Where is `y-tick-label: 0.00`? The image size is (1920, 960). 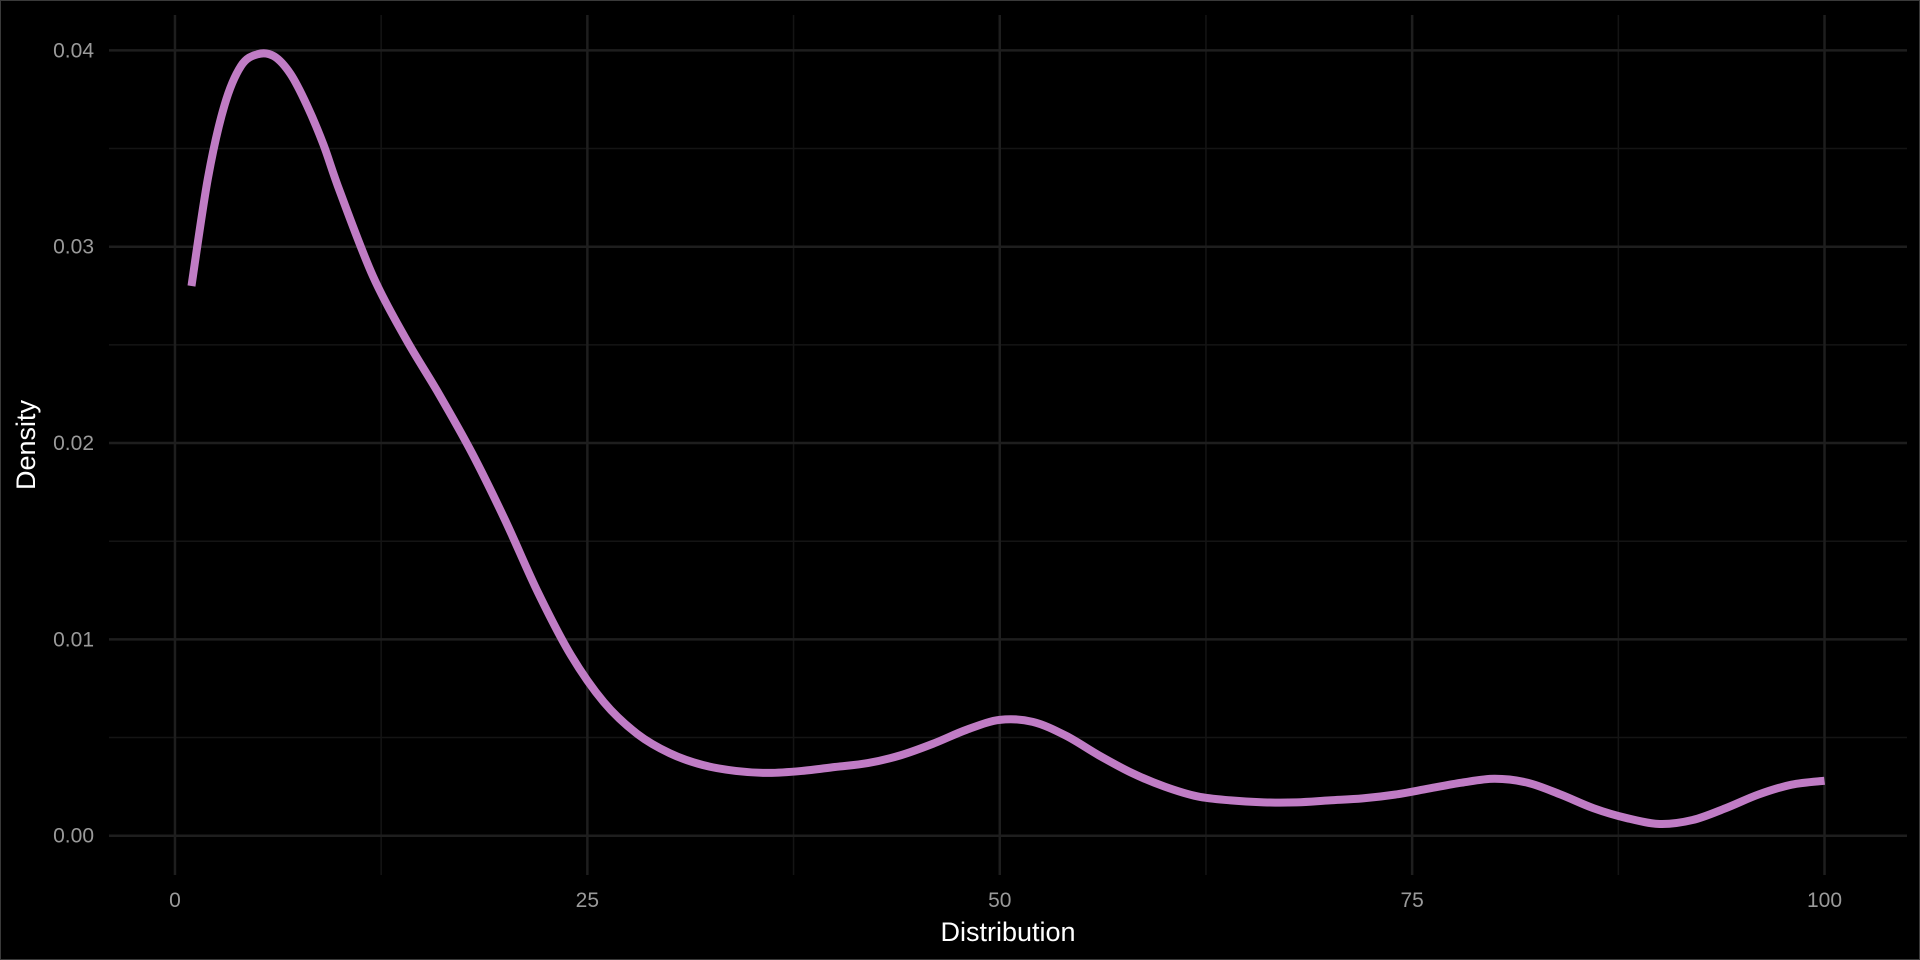
y-tick-label: 0.00 is located at coordinates (73, 836).